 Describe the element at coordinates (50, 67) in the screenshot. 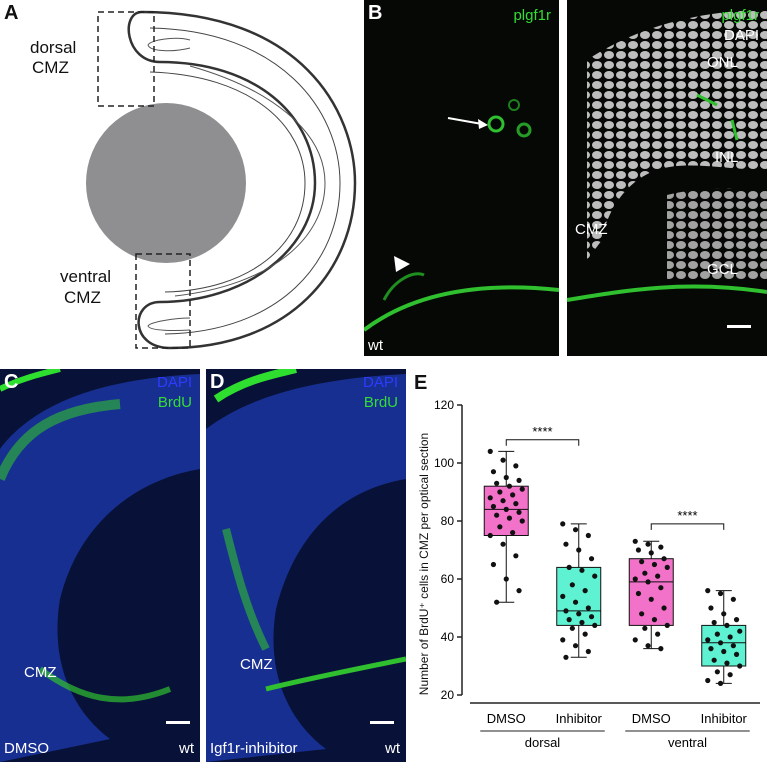

I see `dorsal-label-line-2: CMZ` at that location.